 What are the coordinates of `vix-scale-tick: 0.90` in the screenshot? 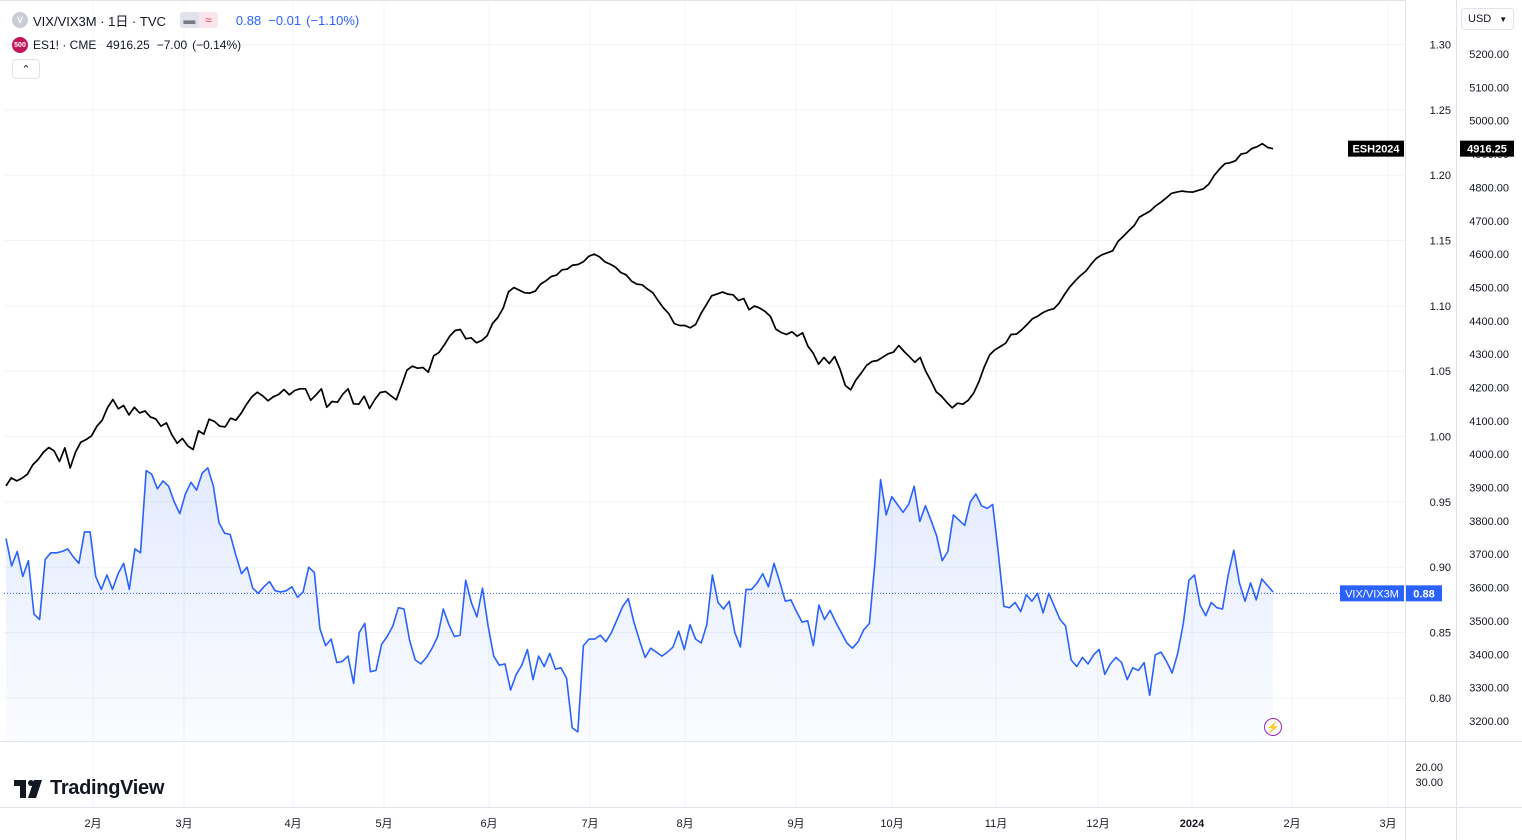 It's located at (1440, 568).